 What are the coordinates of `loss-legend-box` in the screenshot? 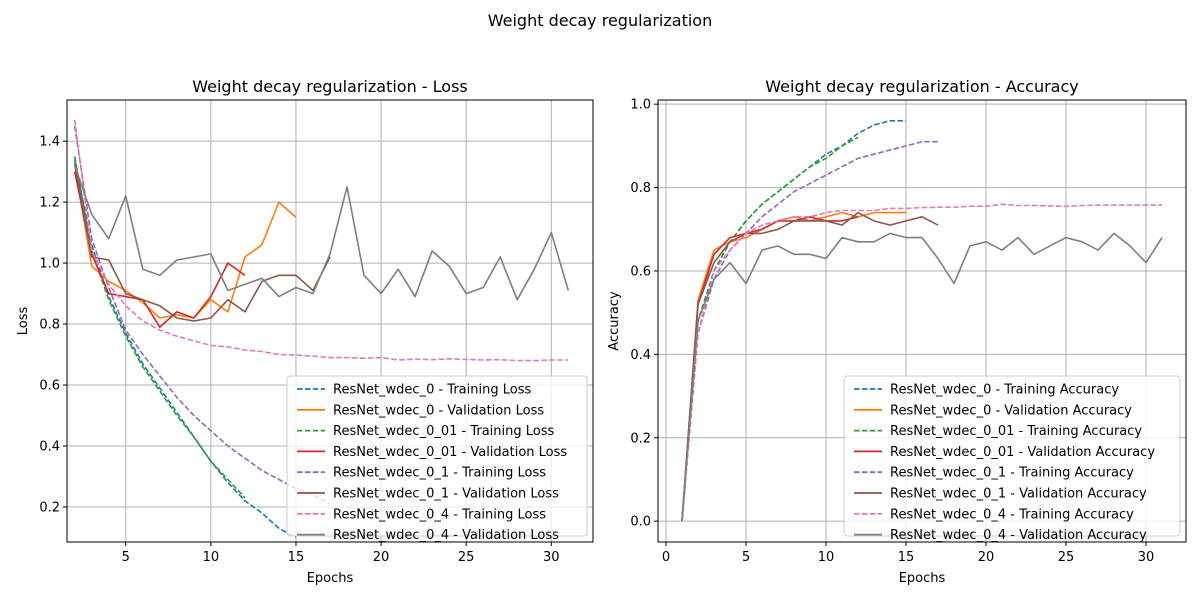 It's located at (437, 456).